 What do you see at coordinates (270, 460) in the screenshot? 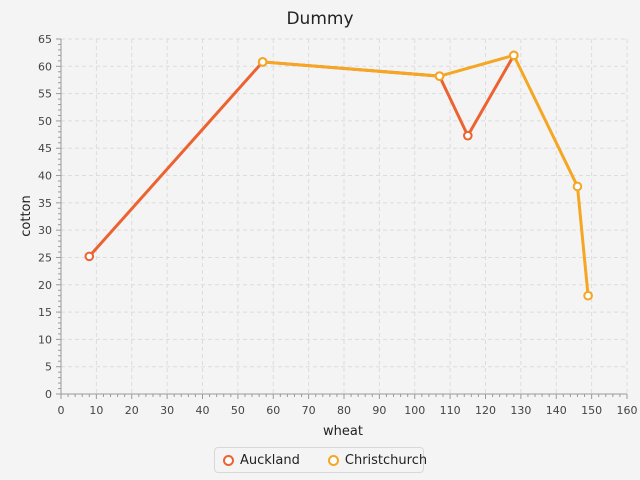
I see `legend-label: Auckland` at bounding box center [270, 460].